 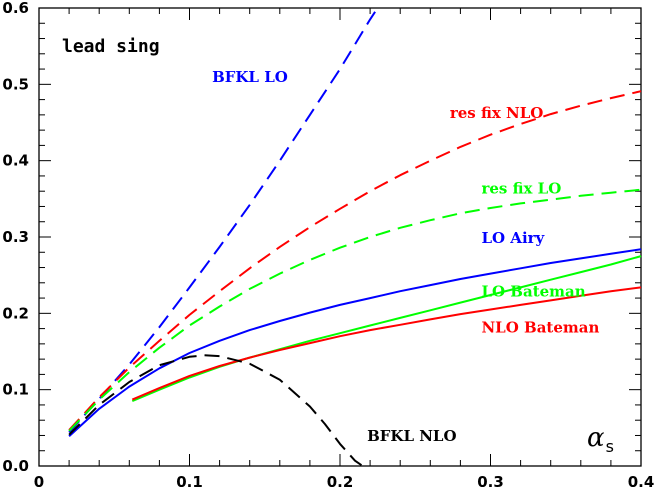 I want to click on x-tick-label: 0.4, so click(x=641, y=482).